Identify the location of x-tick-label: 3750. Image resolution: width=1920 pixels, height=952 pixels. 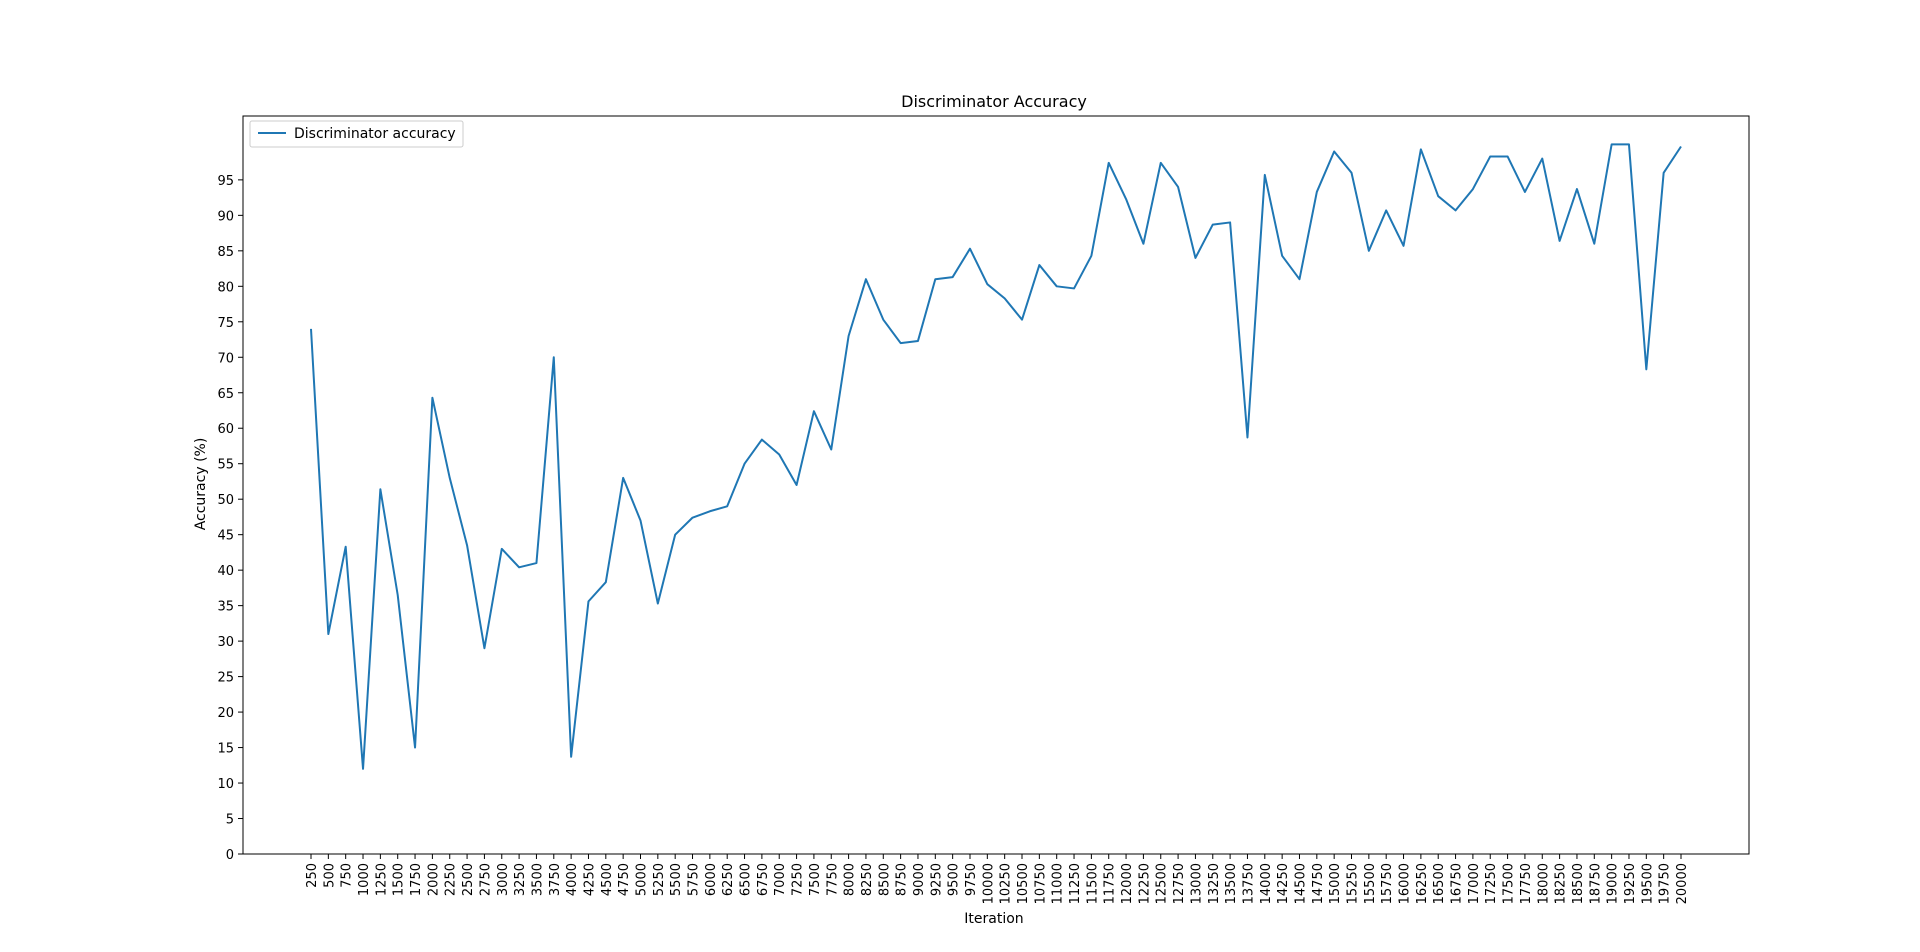
(555, 879).